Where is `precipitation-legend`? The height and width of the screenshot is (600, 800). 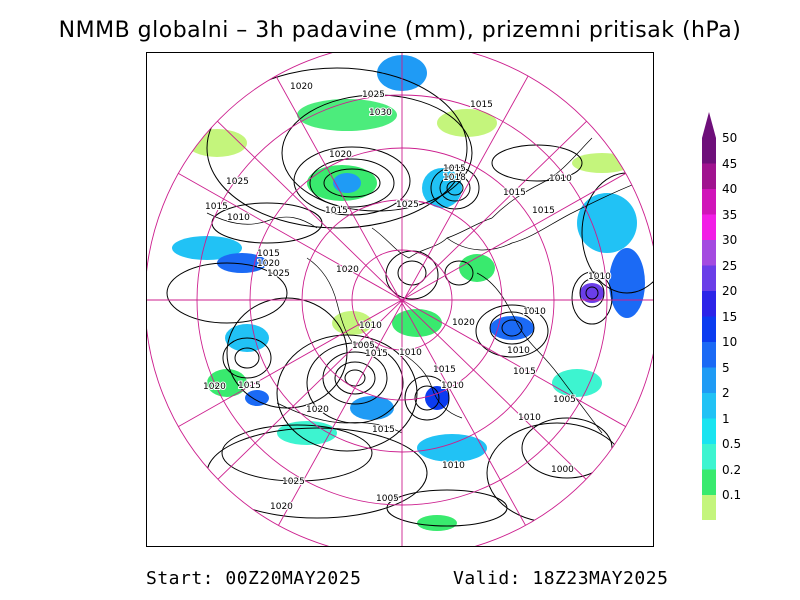 precipitation-legend is located at coordinates (709, 316).